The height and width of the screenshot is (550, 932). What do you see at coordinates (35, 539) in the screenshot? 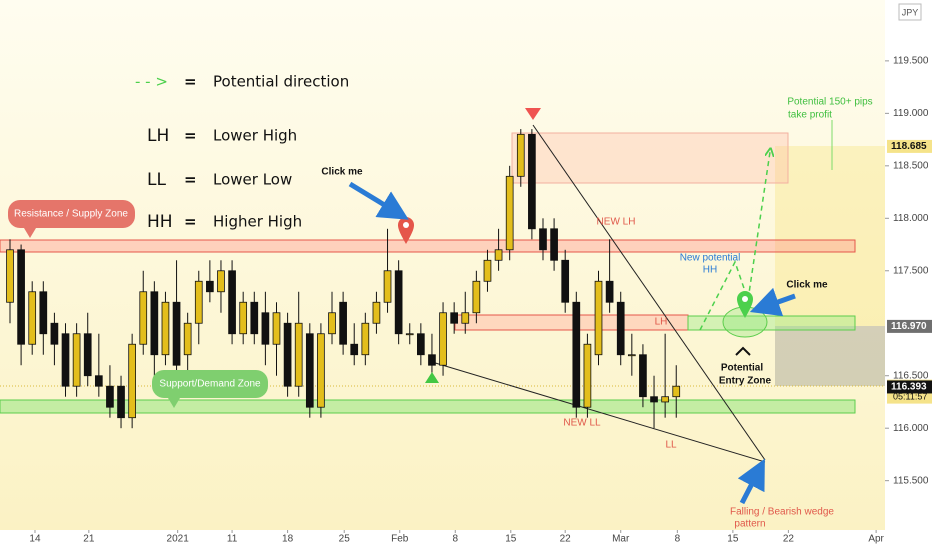
I see `x-tick-label: 14` at bounding box center [35, 539].